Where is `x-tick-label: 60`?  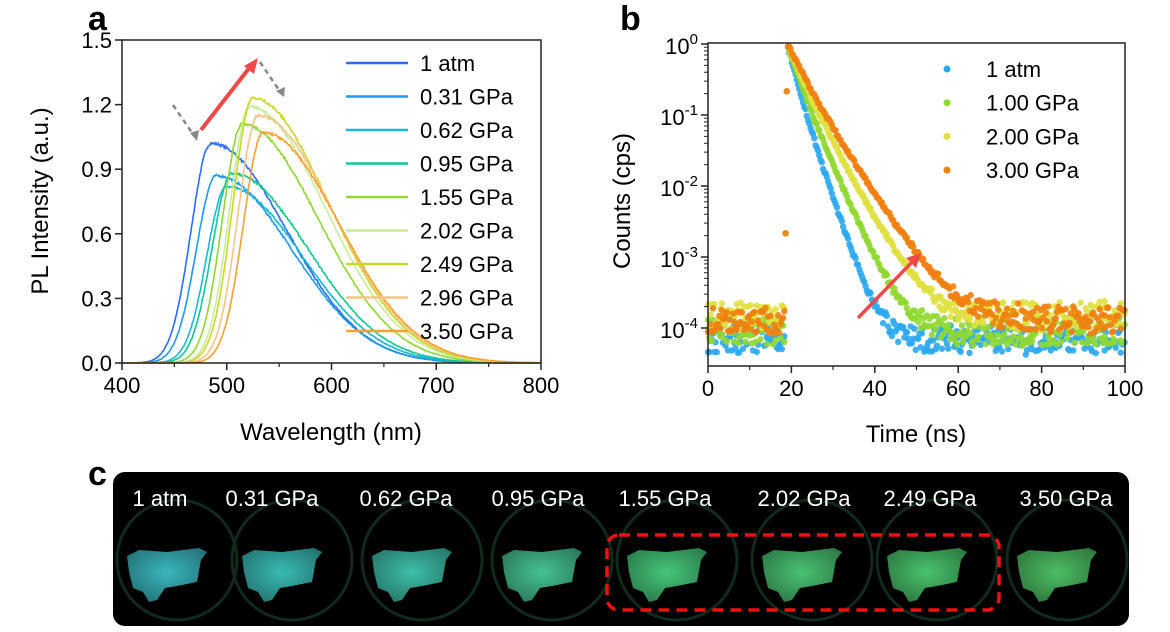
x-tick-label: 60 is located at coordinates (958, 388).